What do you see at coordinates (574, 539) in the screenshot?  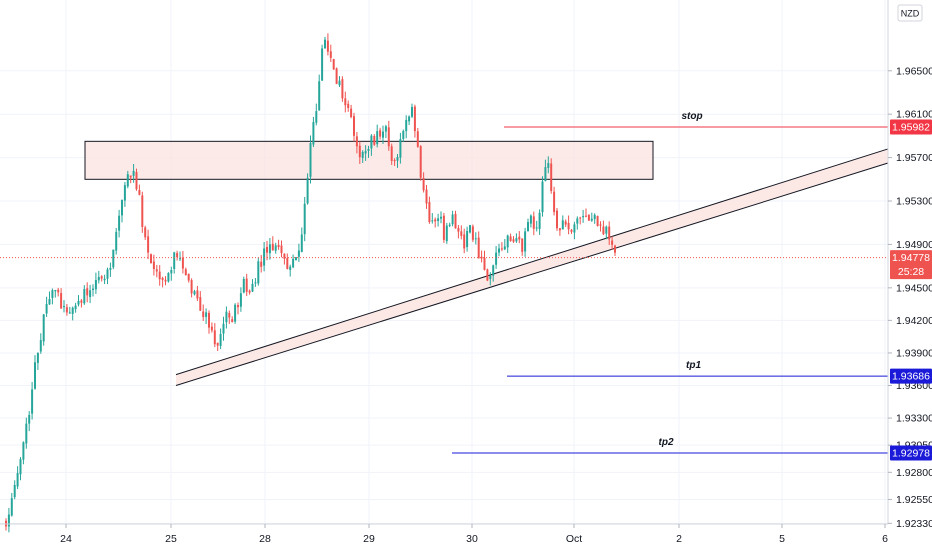 I see `time-tick-label: Oct` at bounding box center [574, 539].